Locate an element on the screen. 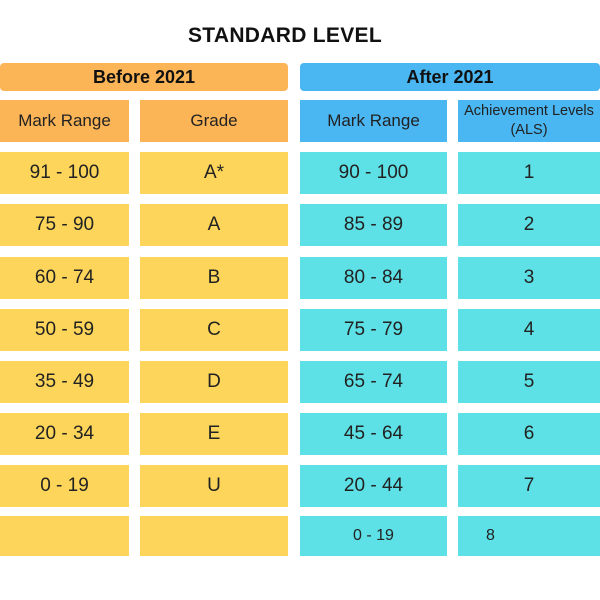 The height and width of the screenshot is (600, 600). before-grade-cell is located at coordinates (214, 536).